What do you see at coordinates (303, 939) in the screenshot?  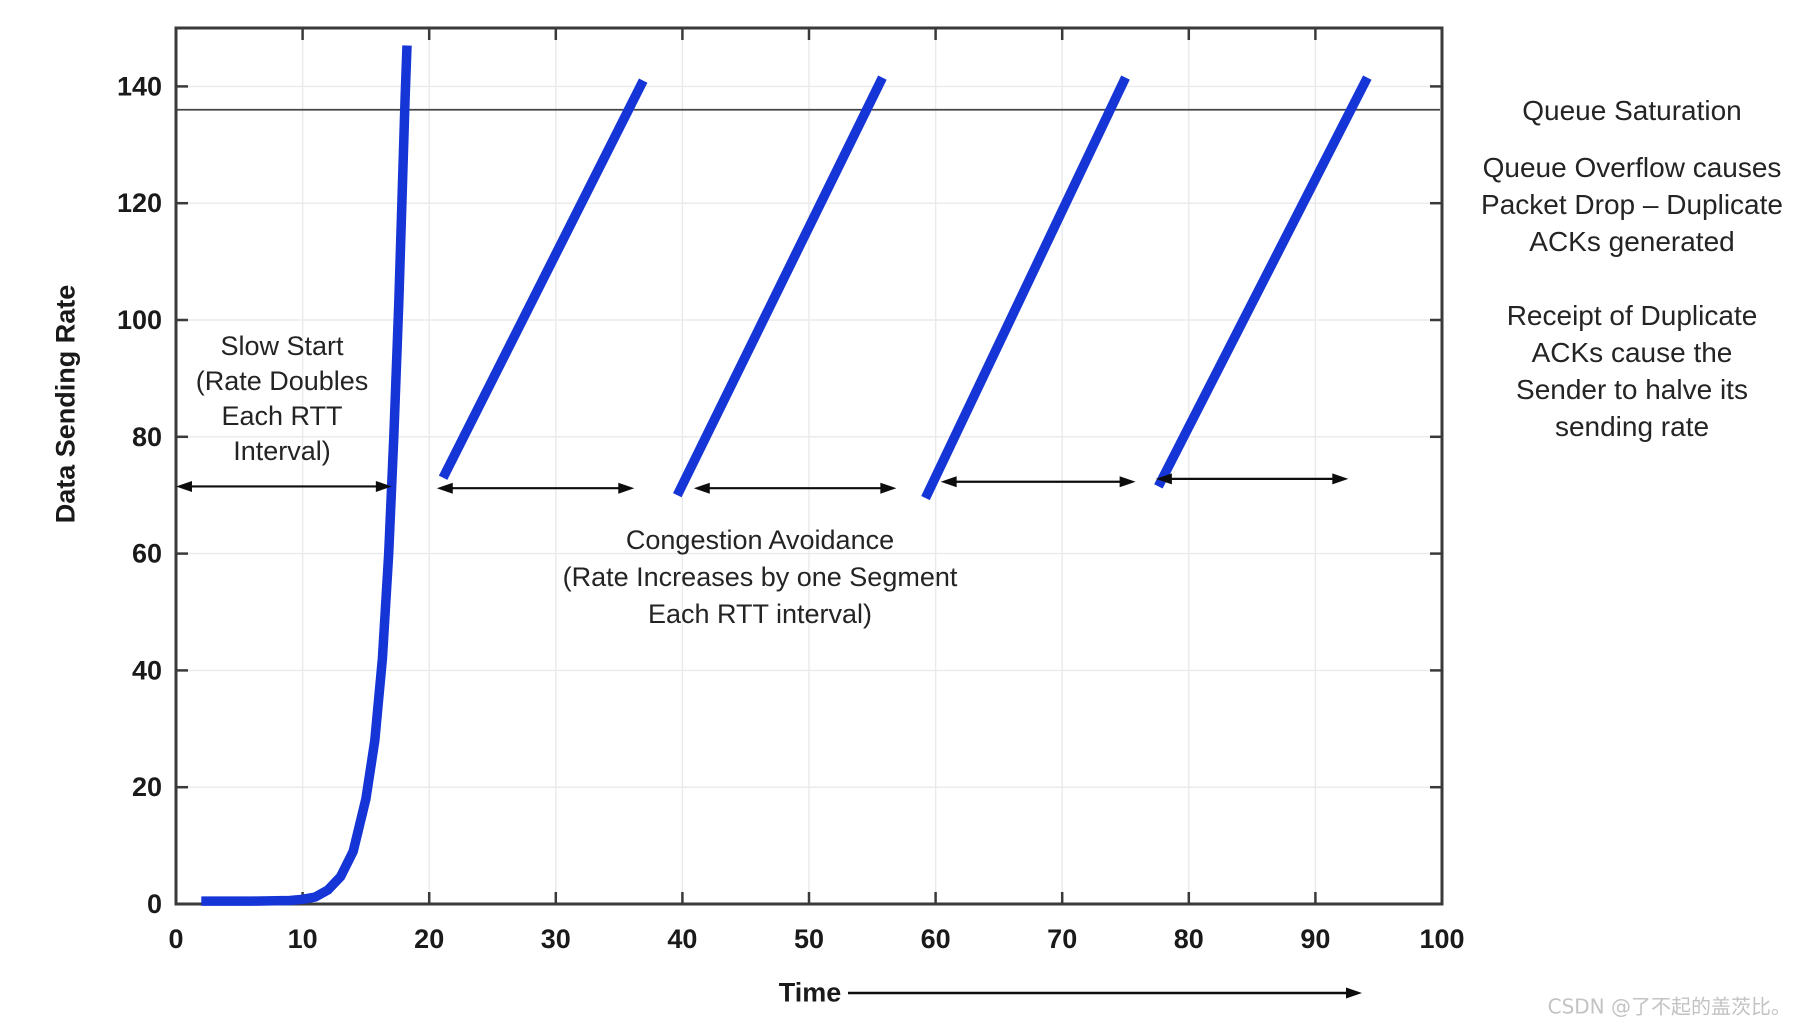 I see `svg-text: 10` at bounding box center [303, 939].